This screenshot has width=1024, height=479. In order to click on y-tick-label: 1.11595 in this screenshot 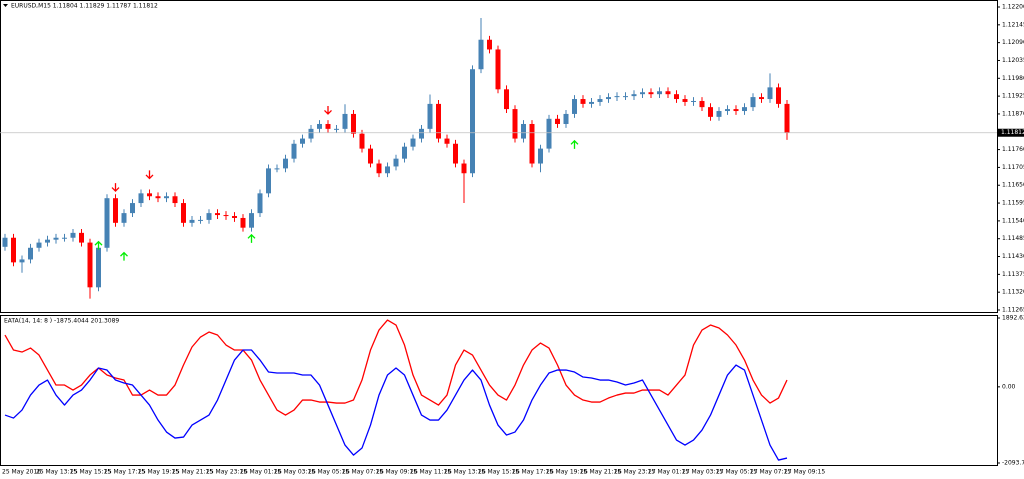, I will do `click(1013, 203)`.